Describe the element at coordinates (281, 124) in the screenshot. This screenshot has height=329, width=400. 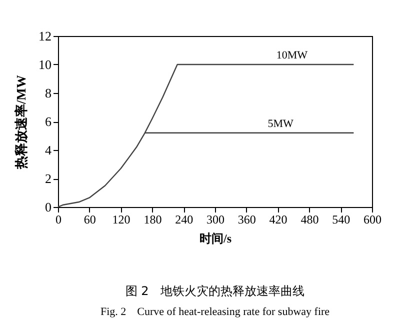
I see `series-label: 5MW` at that location.